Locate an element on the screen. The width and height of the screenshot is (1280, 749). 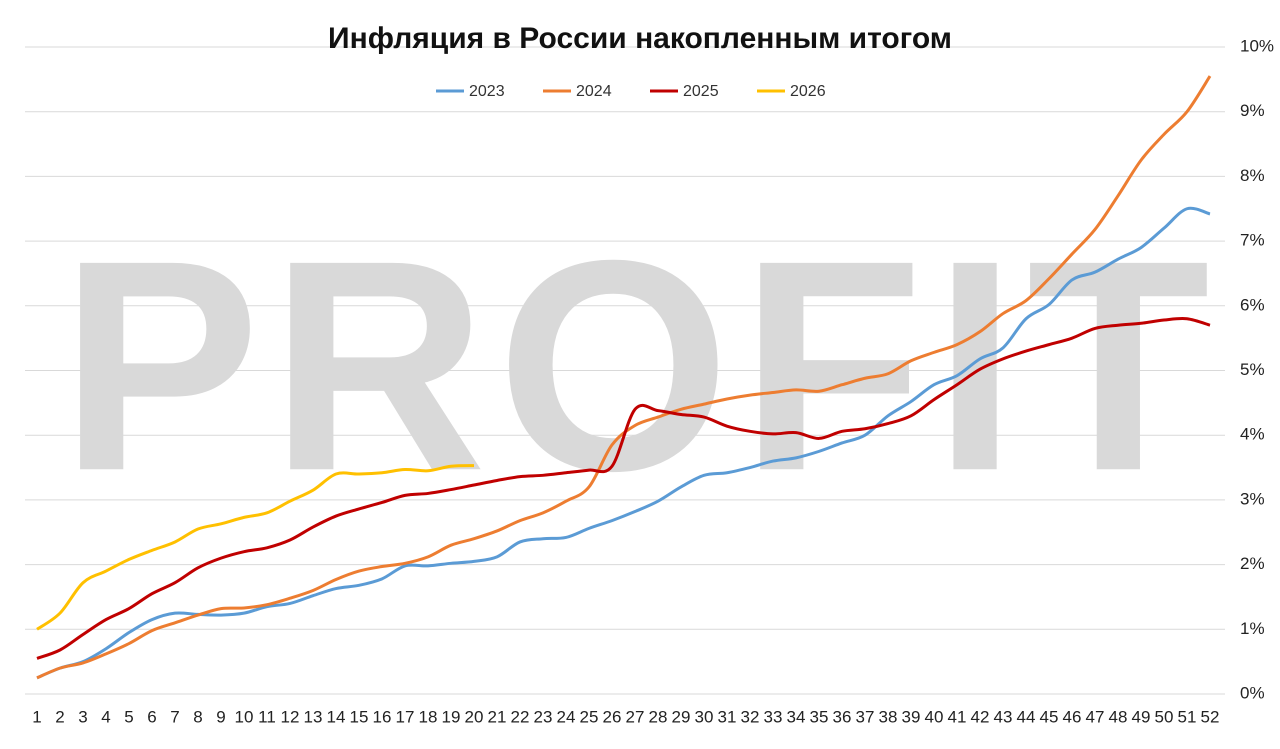
x-tick-label: 24 is located at coordinates (566, 716).